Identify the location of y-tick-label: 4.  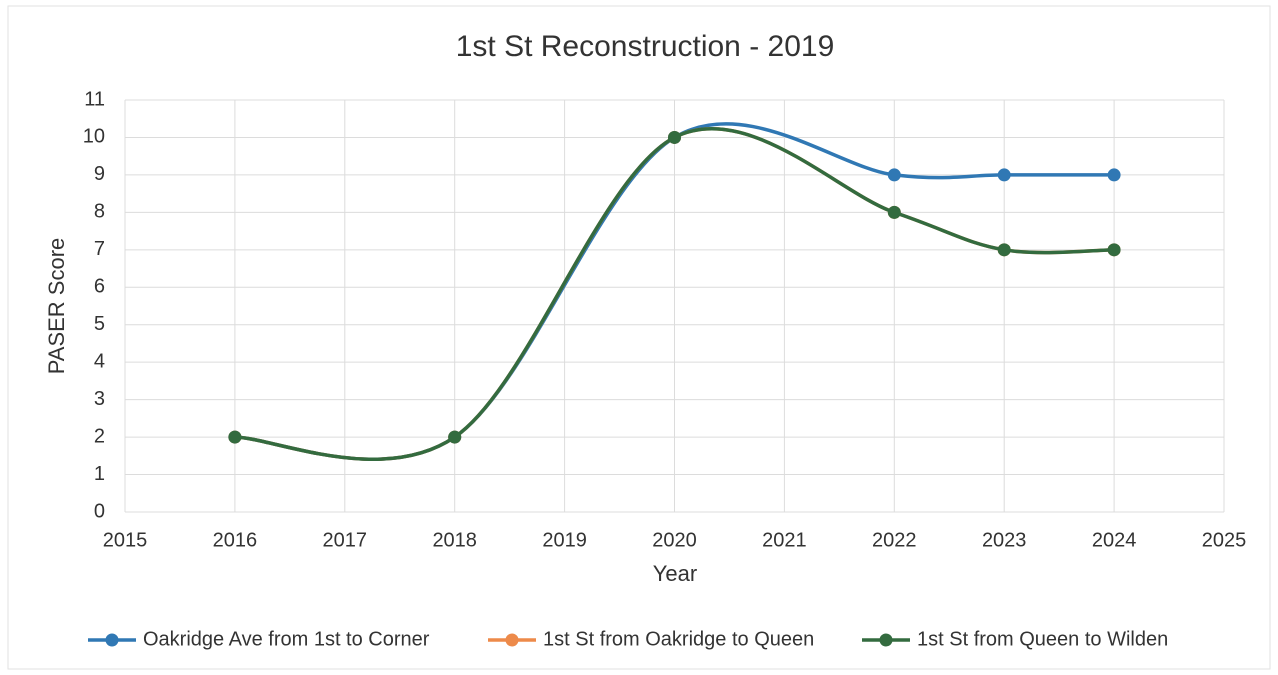
(99, 361).